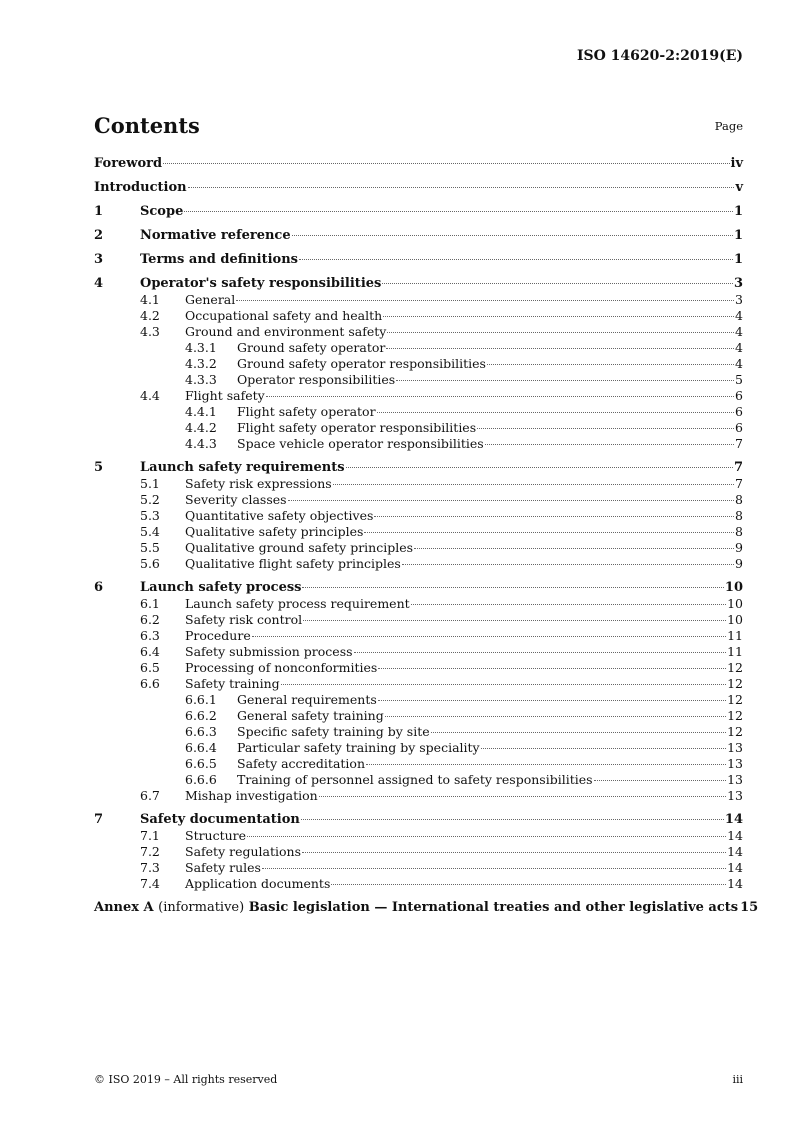 The width and height of the screenshot is (793, 1122). I want to click on toc-entry-title: General requirements, so click(307, 699).